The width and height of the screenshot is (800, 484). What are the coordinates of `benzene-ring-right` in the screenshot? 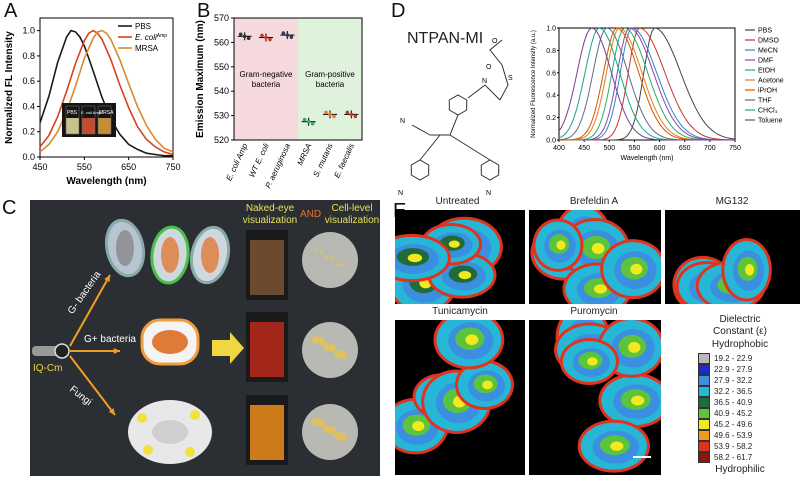 It's located at (490, 170).